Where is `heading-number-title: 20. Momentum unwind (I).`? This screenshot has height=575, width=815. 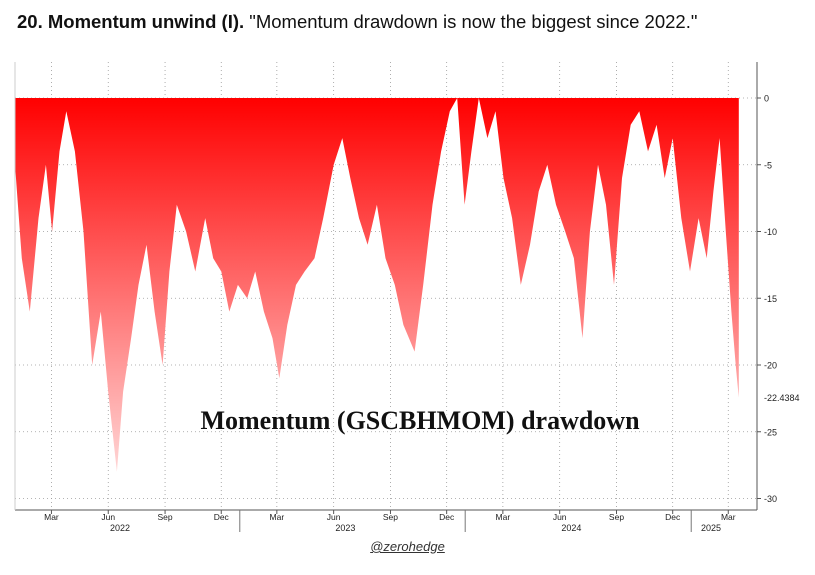 heading-number-title: 20. Momentum unwind (I). is located at coordinates (131, 21).